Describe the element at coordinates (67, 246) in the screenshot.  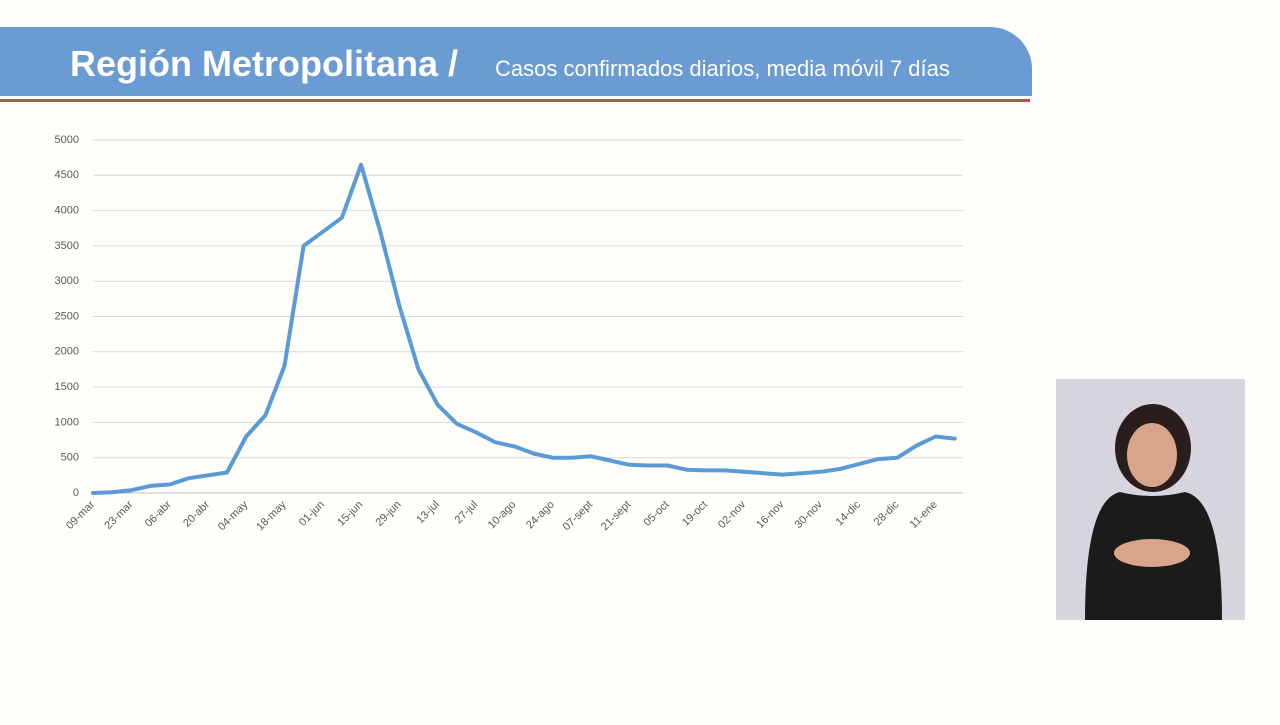
I see `y-tick-label: 3500` at that location.